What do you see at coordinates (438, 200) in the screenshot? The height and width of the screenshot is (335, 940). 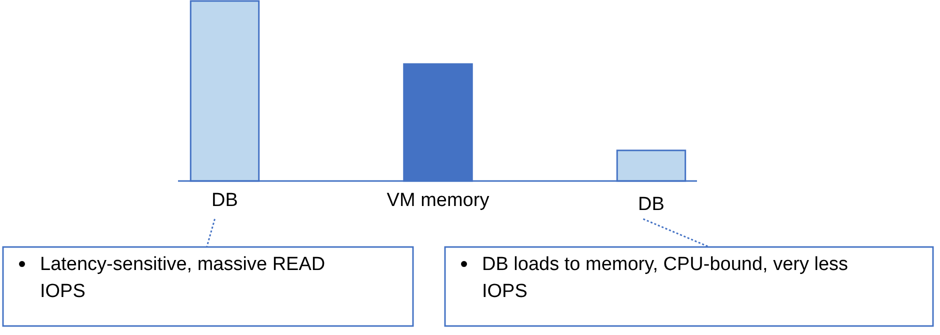 I see `x-tick-label: VM memory` at bounding box center [438, 200].